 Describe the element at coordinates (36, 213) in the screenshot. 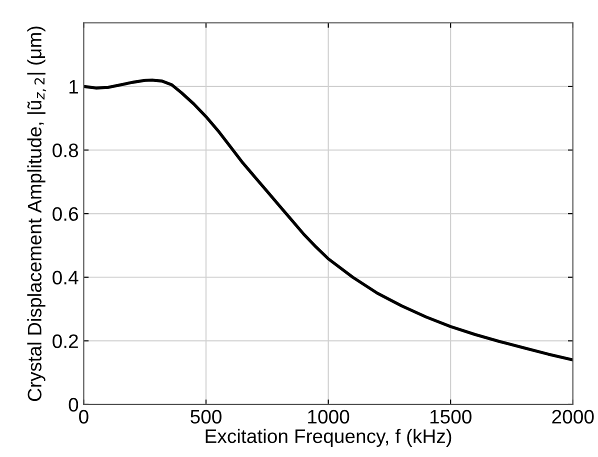

I see `y-axis-title: Crystal Displacement Amplitude, |ũ$_{z,2}$| (μm)` at that location.